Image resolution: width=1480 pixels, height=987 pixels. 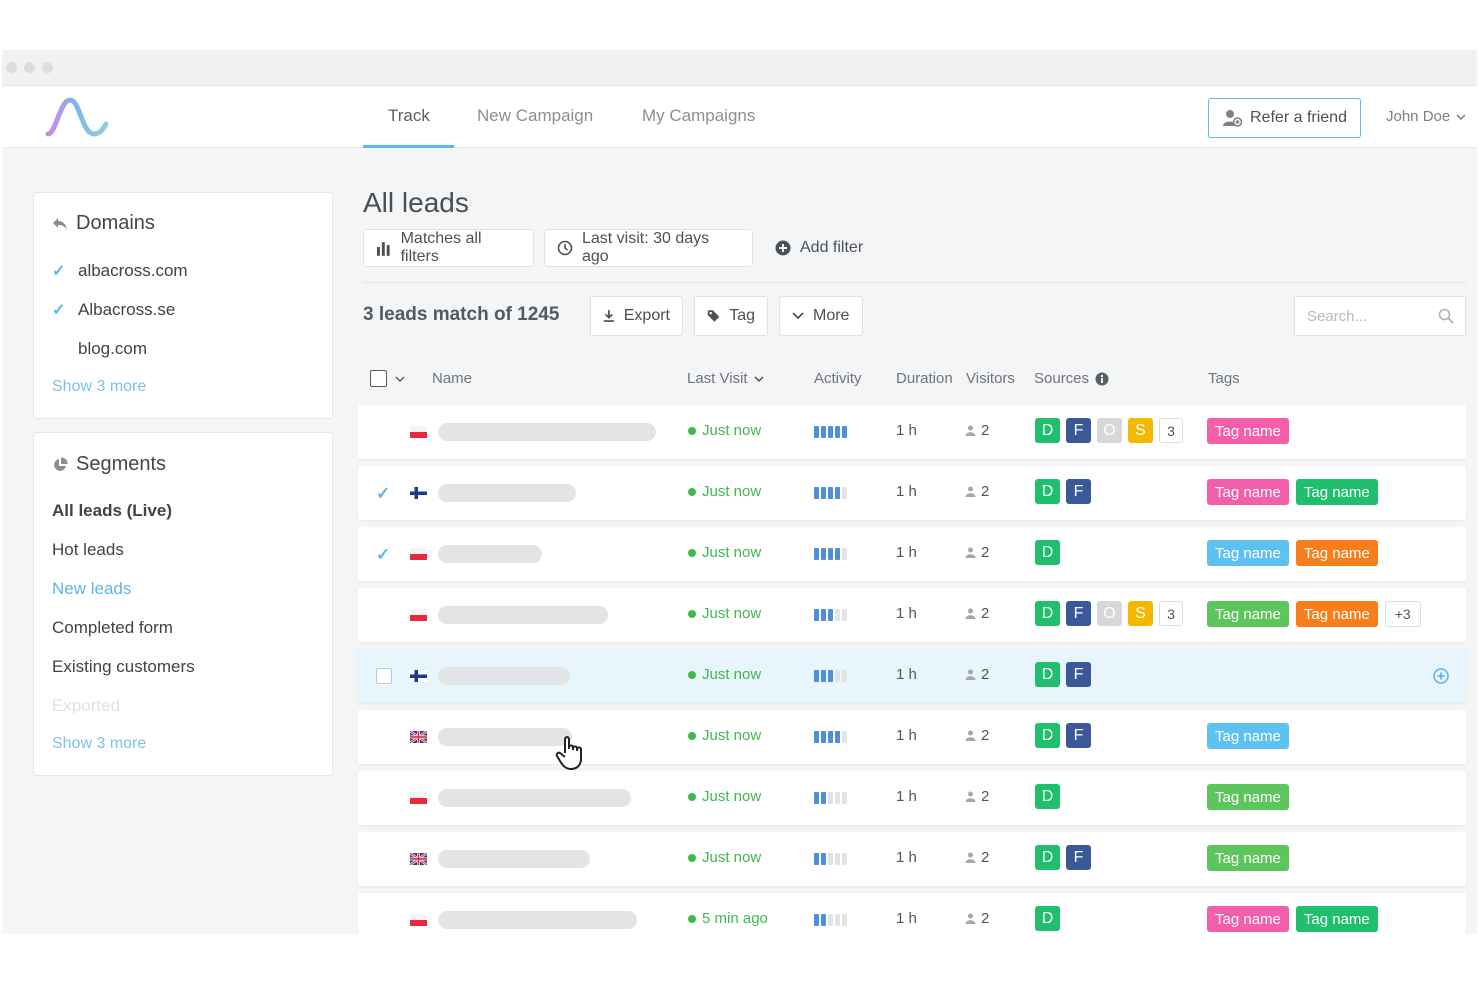 I want to click on add-filter-button: Add filter, so click(x=819, y=248).